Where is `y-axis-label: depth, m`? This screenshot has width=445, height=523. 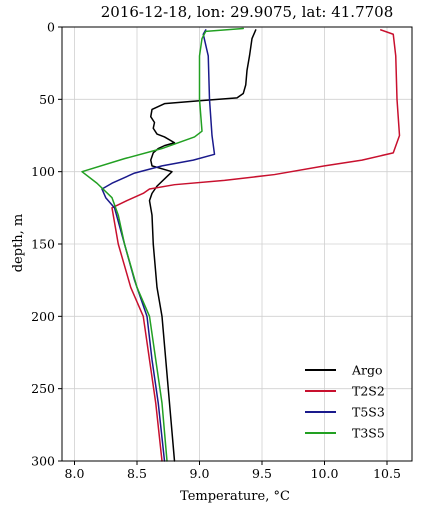 y-axis-label: depth, m is located at coordinates (18, 243).